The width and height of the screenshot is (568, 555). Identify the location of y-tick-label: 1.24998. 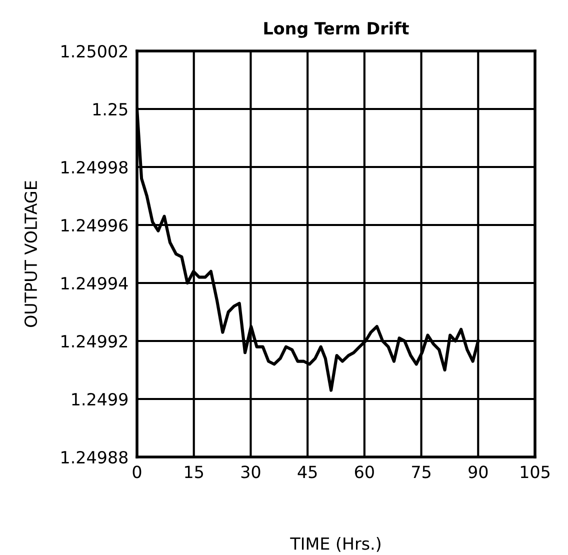
(95, 167).